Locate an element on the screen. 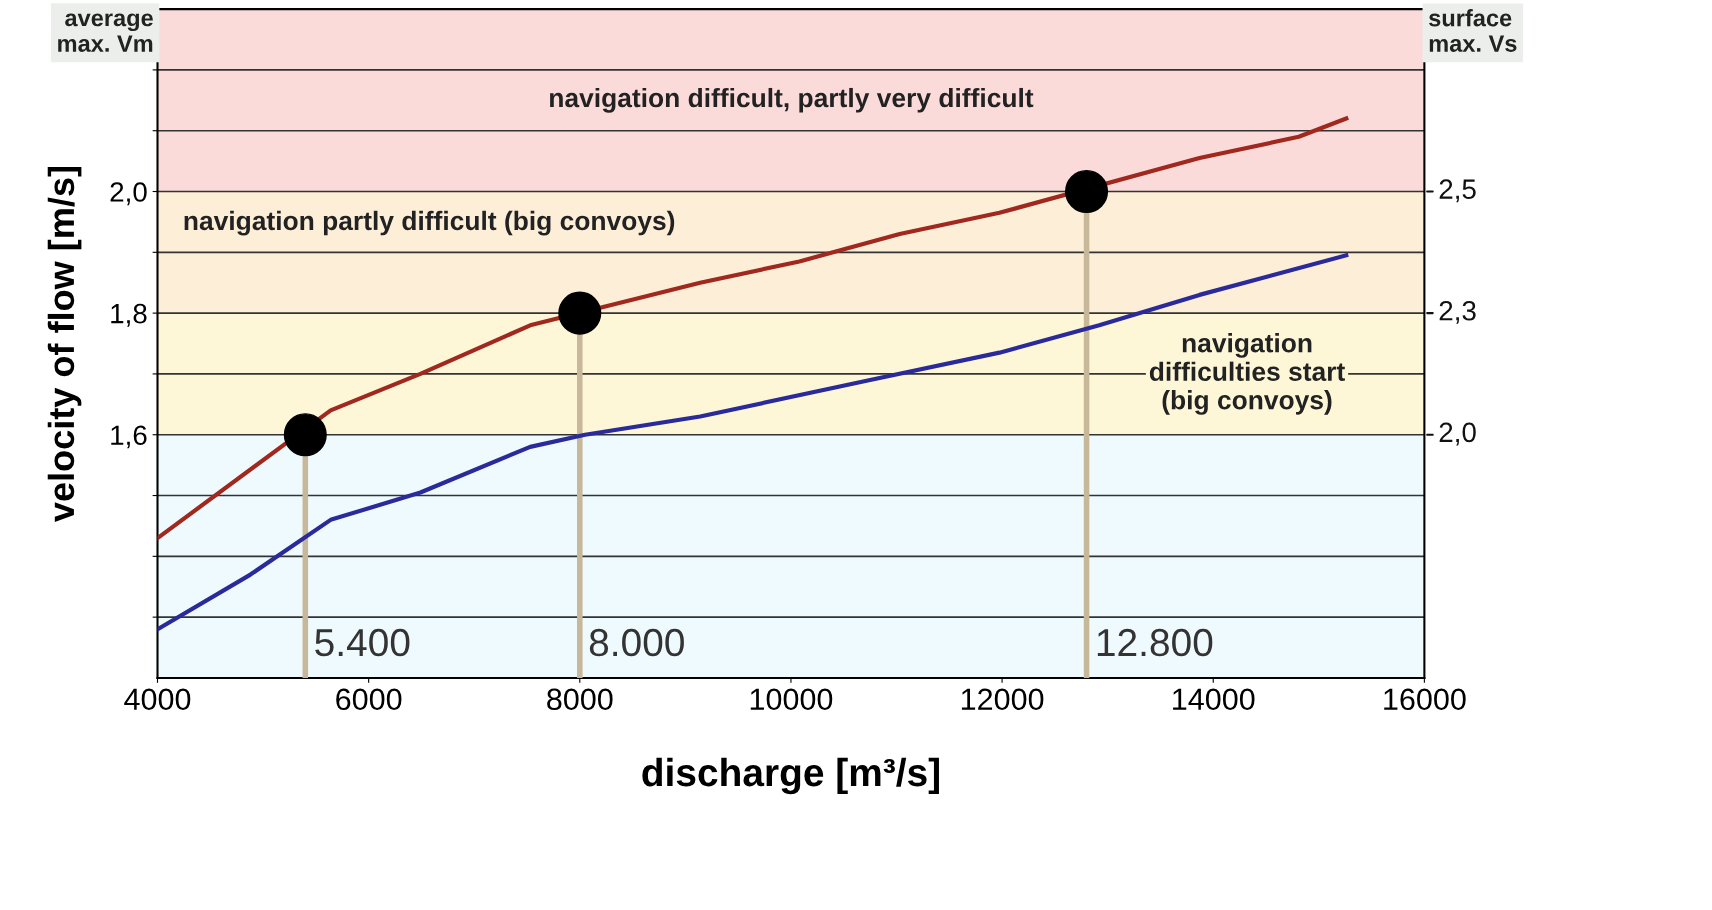  text: average max. Vm is located at coordinates (105, 32).